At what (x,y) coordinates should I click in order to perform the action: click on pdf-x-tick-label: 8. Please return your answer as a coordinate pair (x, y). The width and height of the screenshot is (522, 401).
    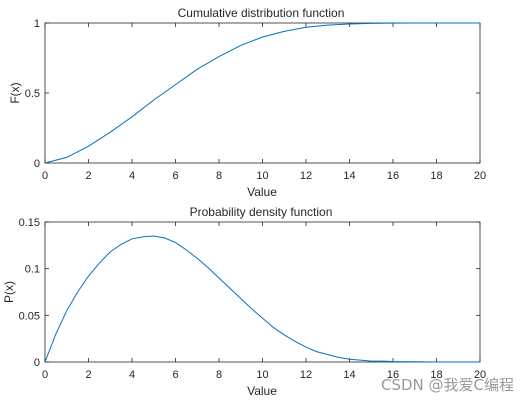
    Looking at the image, I should click on (219, 375).